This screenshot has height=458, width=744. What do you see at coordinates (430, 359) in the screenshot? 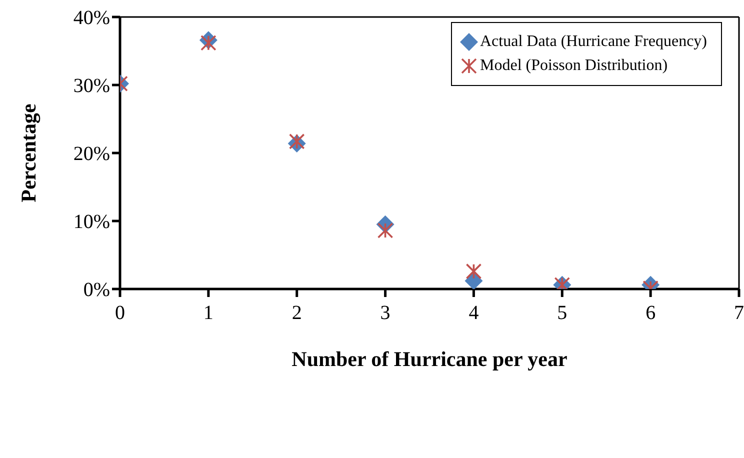
I see `x-axis-title: Number of Hurricane per year` at bounding box center [430, 359].